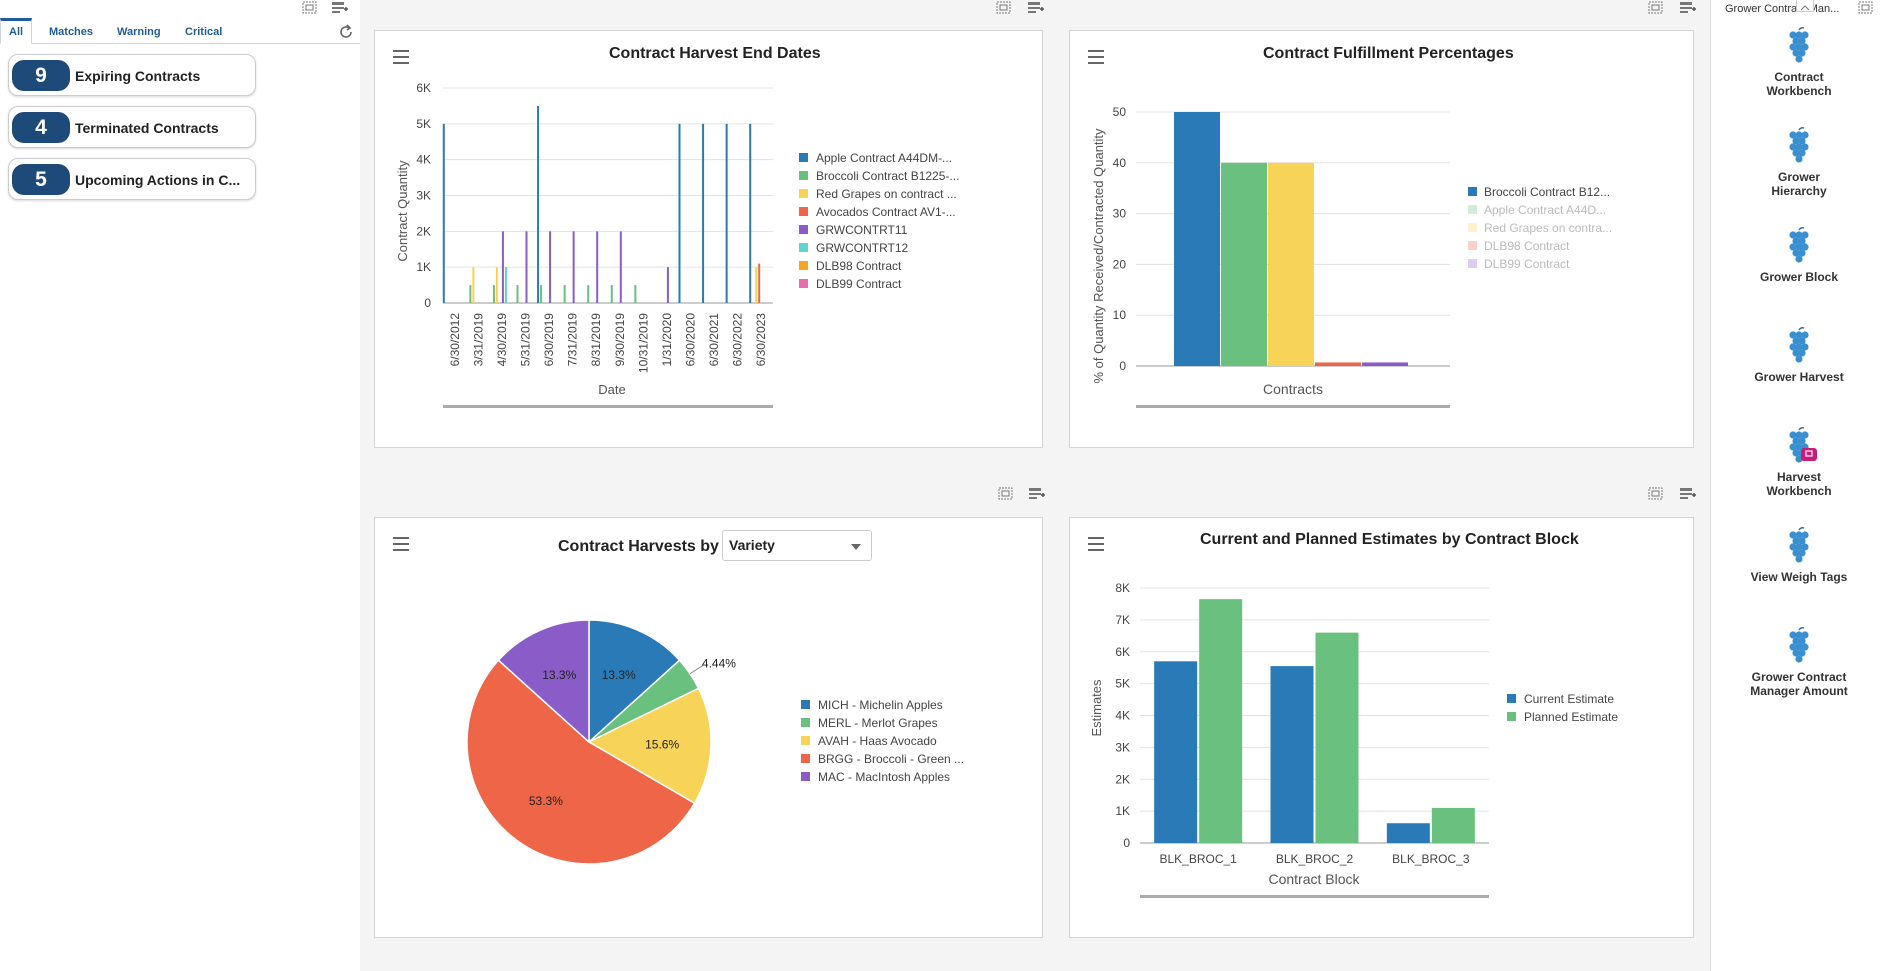 Image resolution: width=1886 pixels, height=971 pixels. Describe the element at coordinates (797, 545) in the screenshot. I see `variety-select: Variety` at that location.